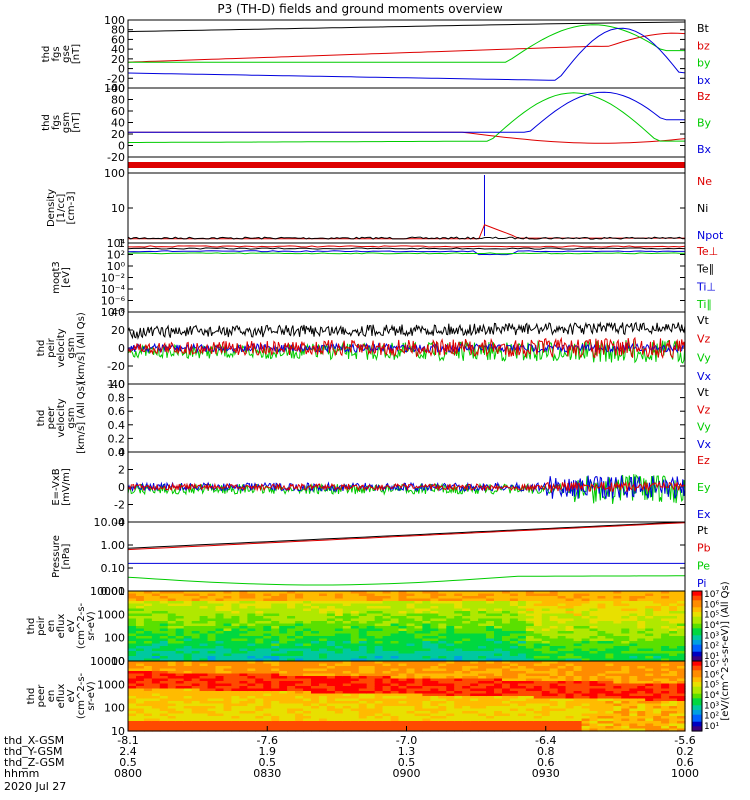  What do you see at coordinates (406, 487) in the screenshot?
I see `series-Ez` at bounding box center [406, 487].